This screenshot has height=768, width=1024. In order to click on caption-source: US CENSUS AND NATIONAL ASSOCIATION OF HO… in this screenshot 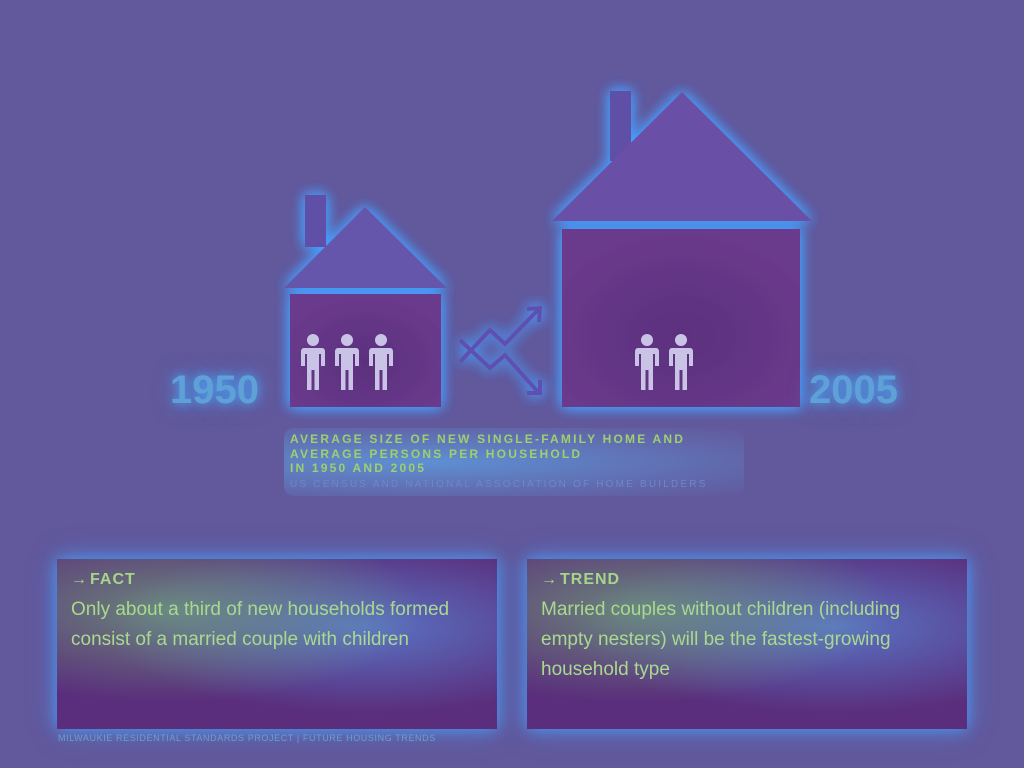, I will do `click(499, 484)`.